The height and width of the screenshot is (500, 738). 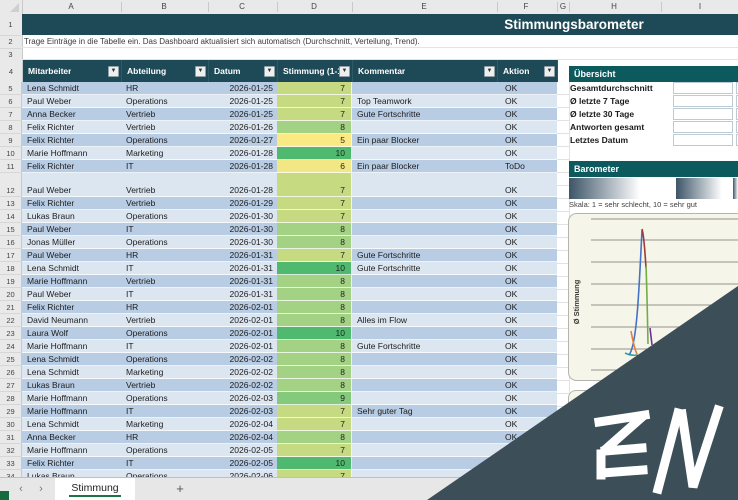 I want to click on filter-button: ▼, so click(x=269, y=71).